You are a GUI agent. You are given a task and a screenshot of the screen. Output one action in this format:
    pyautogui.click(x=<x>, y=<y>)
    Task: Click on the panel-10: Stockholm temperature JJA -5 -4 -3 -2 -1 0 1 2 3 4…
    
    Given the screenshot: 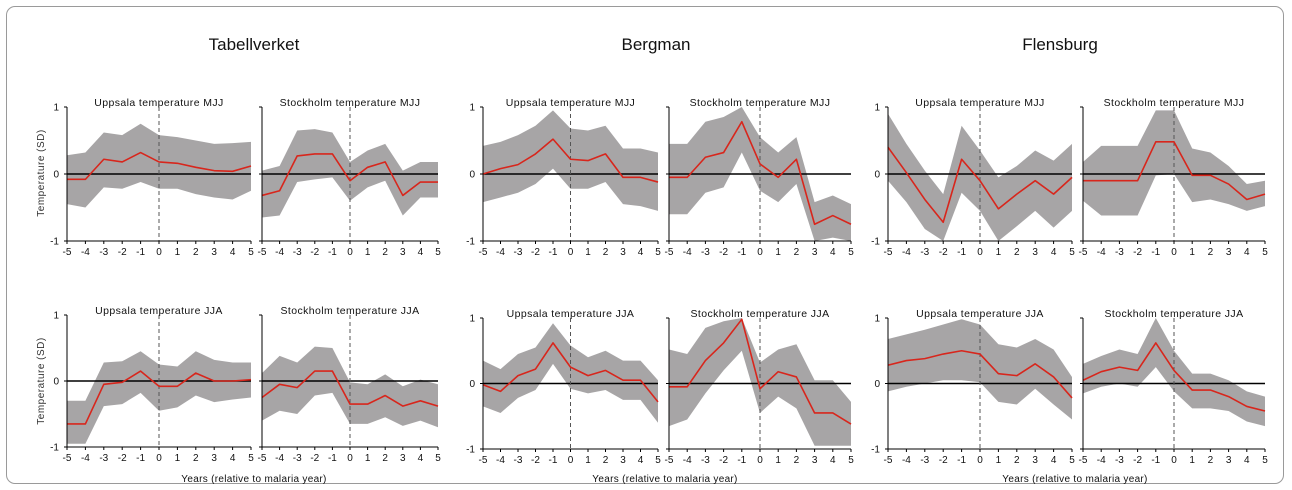 What is the action you would take?
    pyautogui.click(x=760, y=387)
    